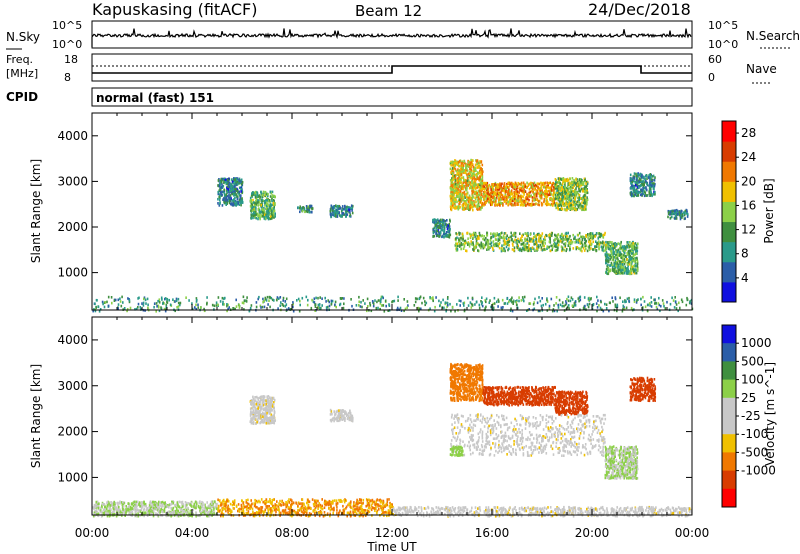 The image size is (800, 554). Describe the element at coordinates (639, 9) in the screenshot. I see `date-label: 24/Dec/2018` at that location.